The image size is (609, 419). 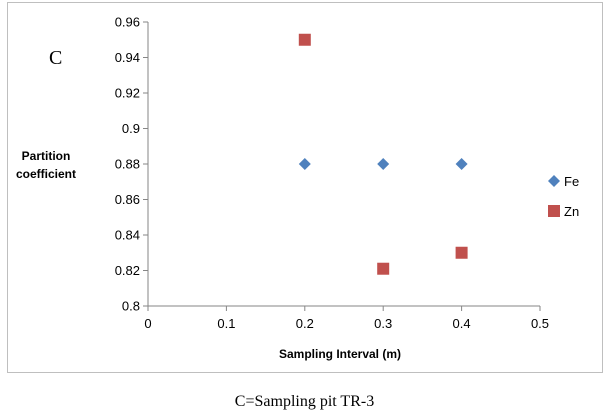 What do you see at coordinates (571, 181) in the screenshot?
I see `legend-label-fe: Fe` at bounding box center [571, 181].